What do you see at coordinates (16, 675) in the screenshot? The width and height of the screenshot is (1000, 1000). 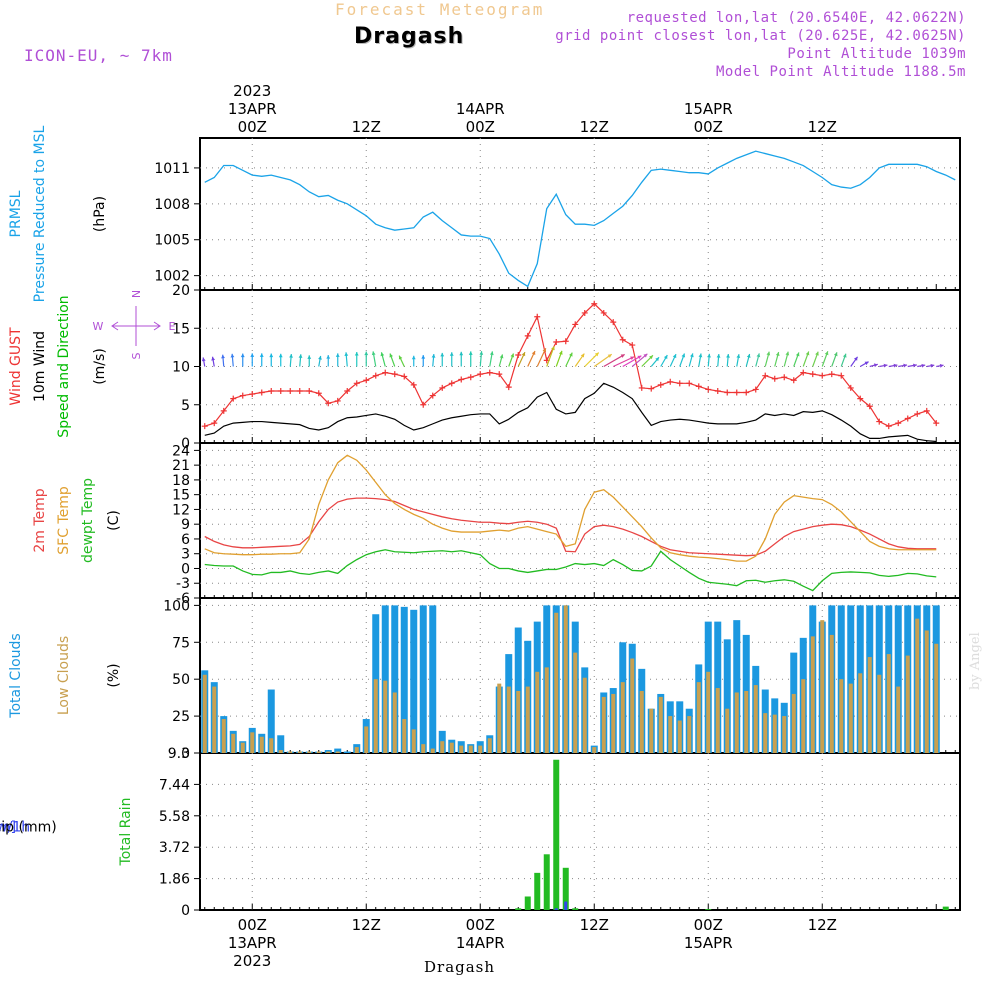 I see `clouds-axis-label: Total Clouds` at bounding box center [16, 675].